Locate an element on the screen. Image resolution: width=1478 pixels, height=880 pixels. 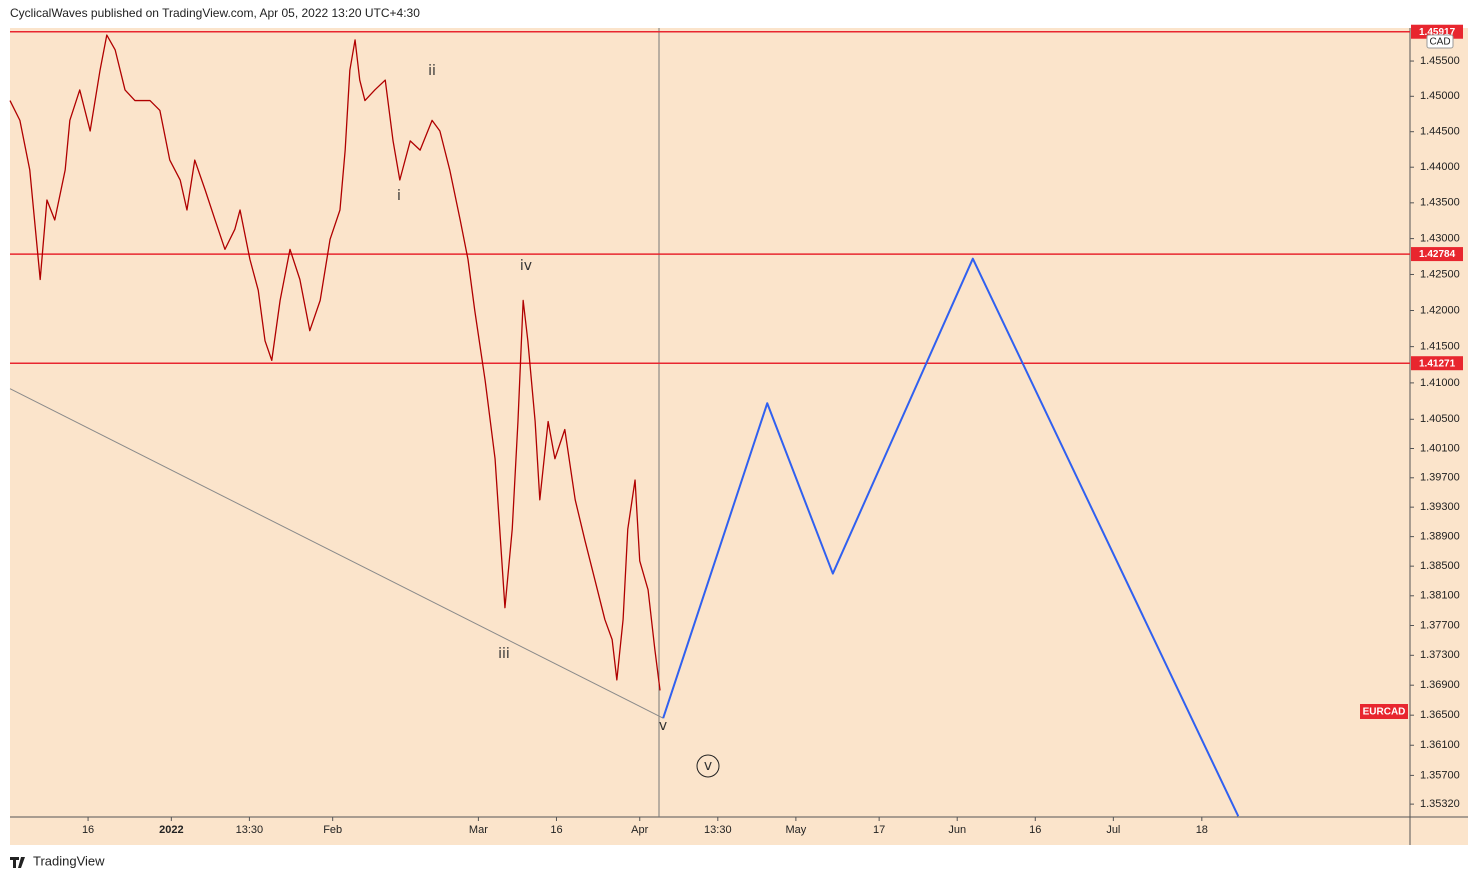
y-tick-label: 1.37700 is located at coordinates (1440, 625).